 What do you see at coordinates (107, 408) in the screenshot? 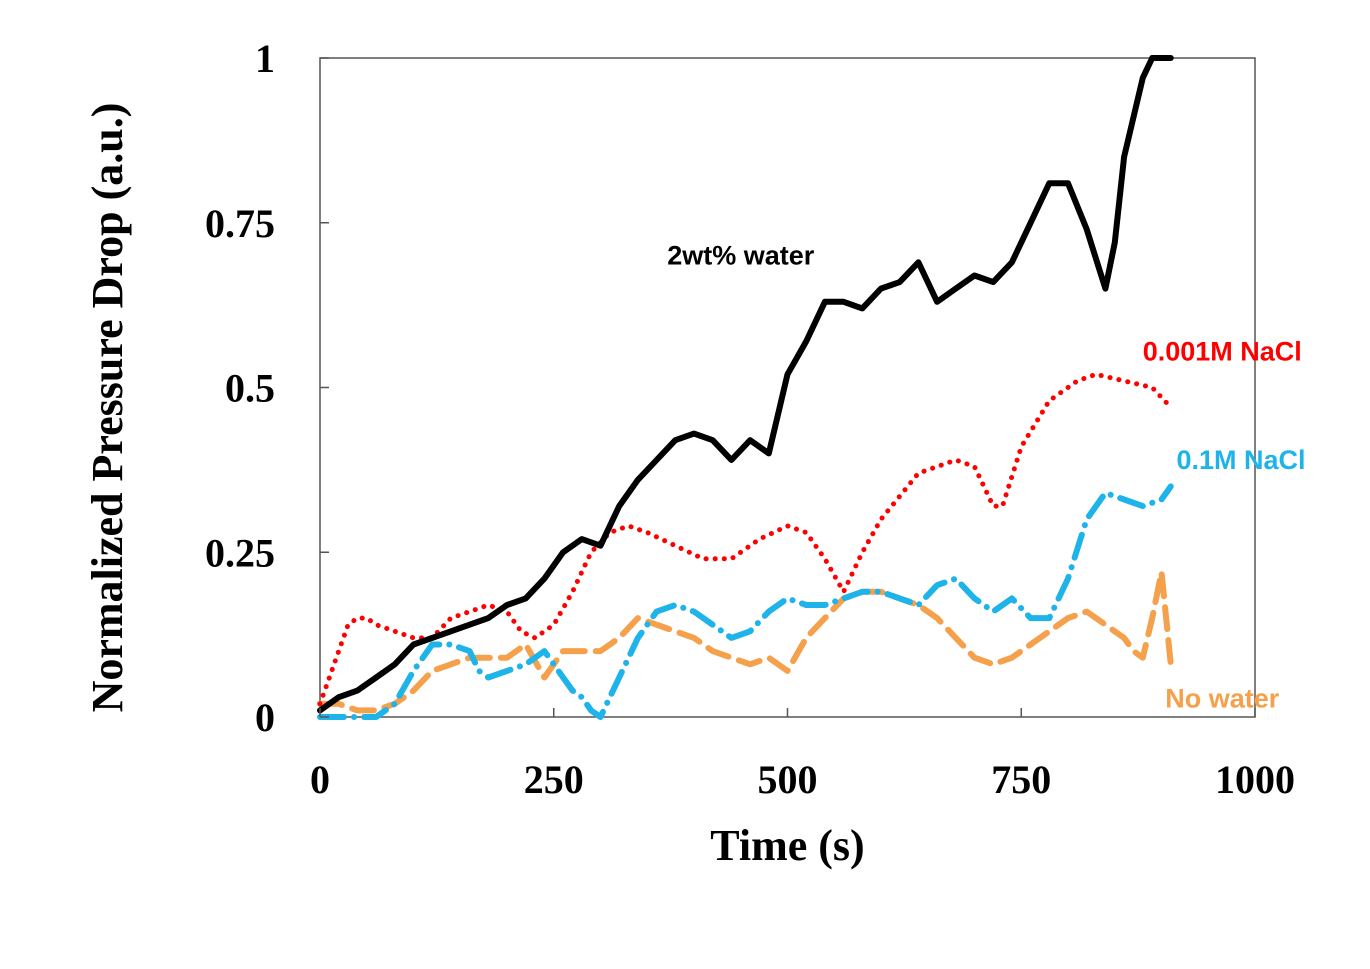
I see `y-axis-title: Normalized Pressure Drop (a.u.)` at bounding box center [107, 408].